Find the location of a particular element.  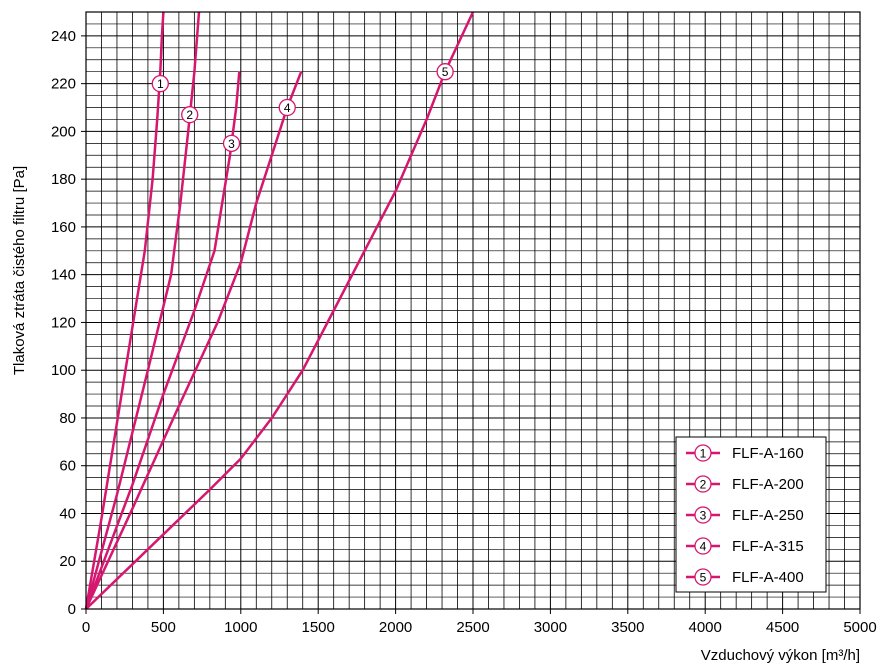

y-tick-label: 20 is located at coordinates (67, 561).